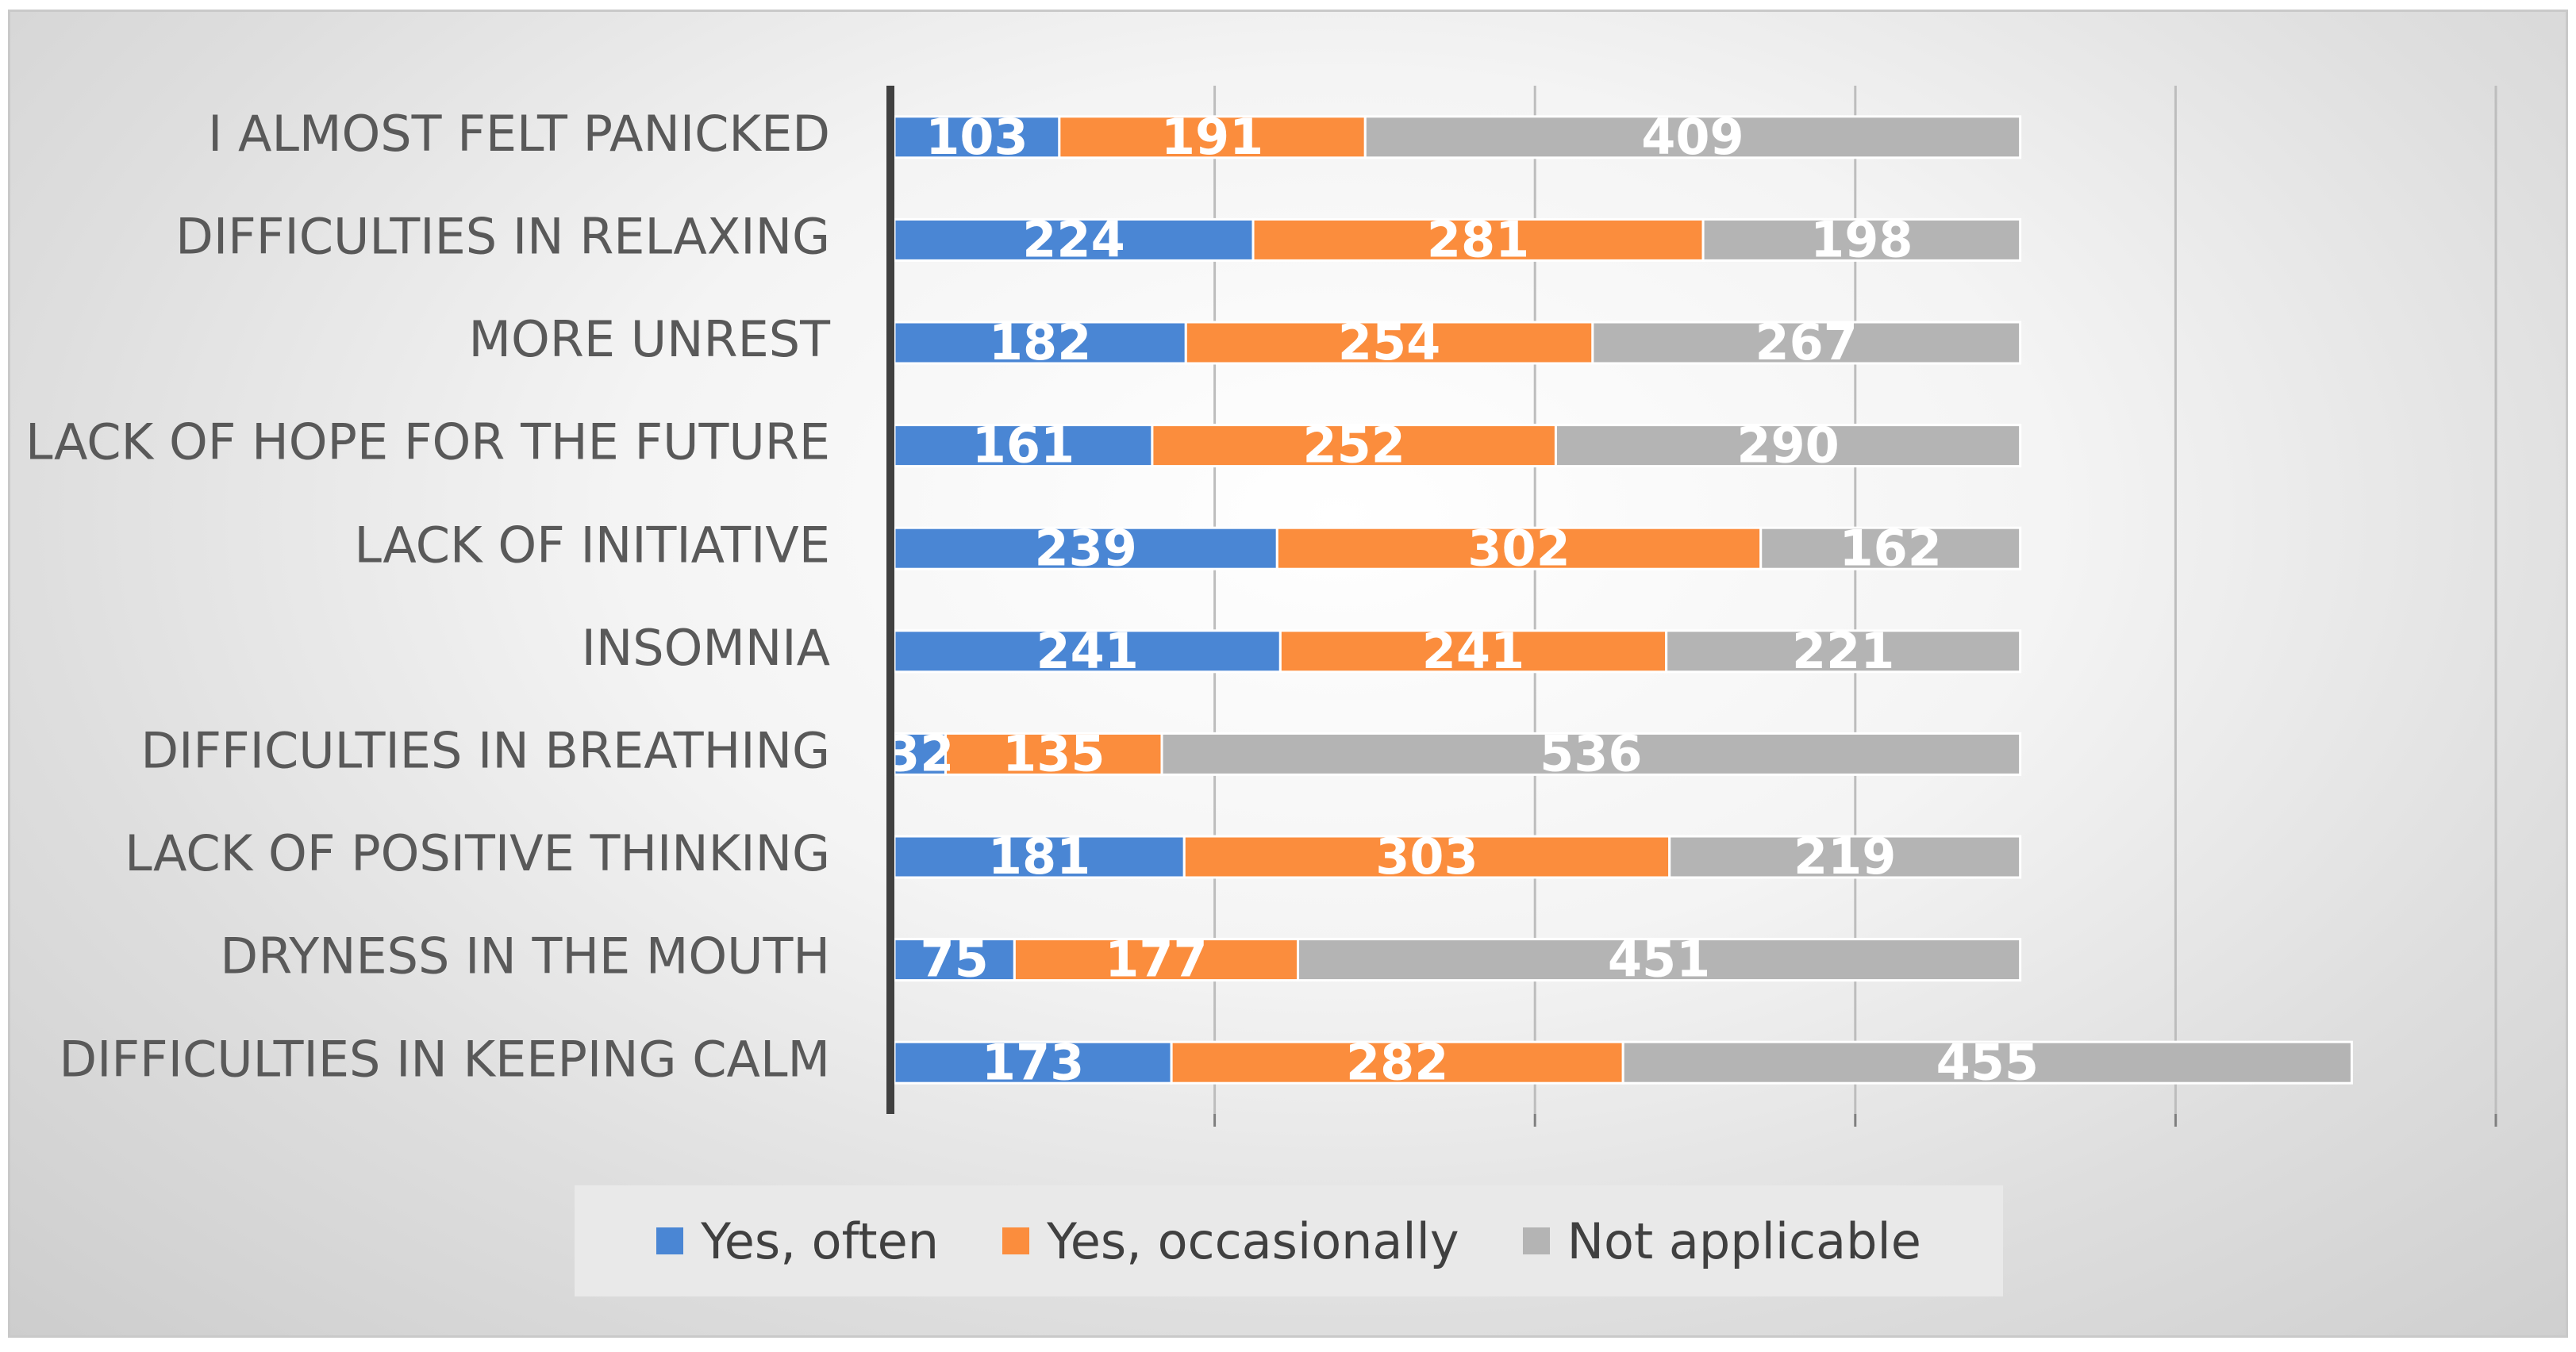 The image size is (2576, 1352). I want to click on data-label: 409, so click(1692, 137).